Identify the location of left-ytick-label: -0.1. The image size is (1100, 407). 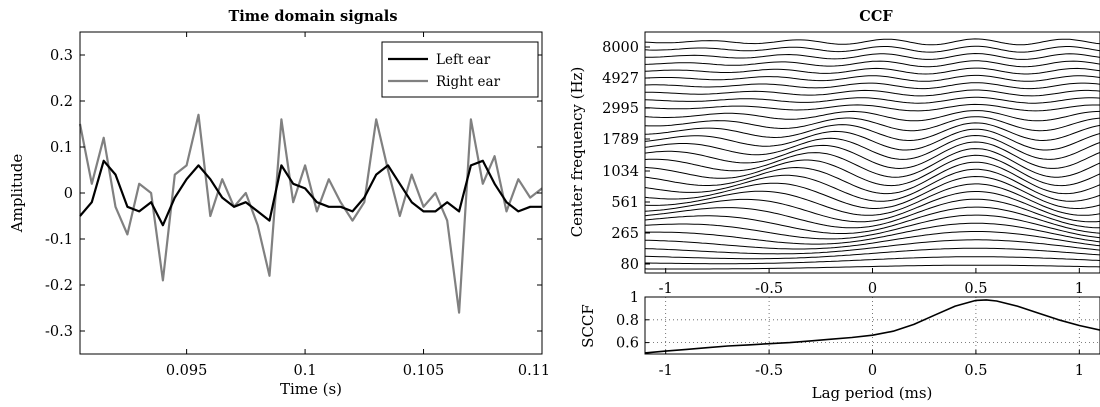
(59, 240).